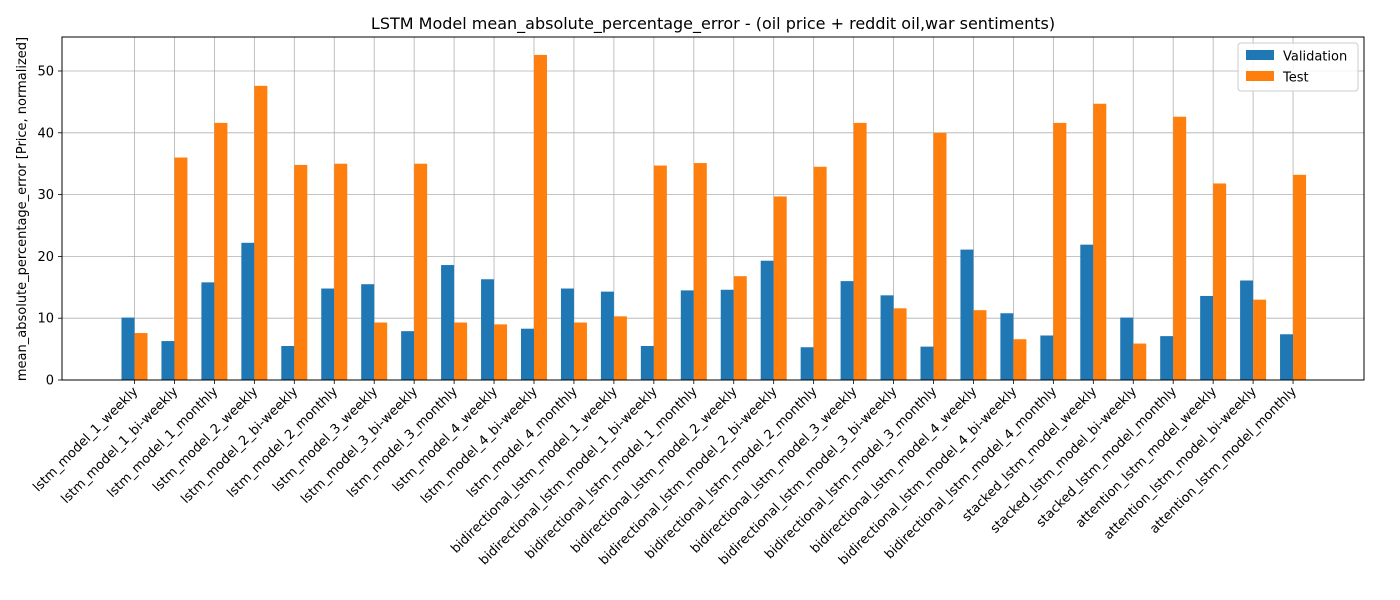 The height and width of the screenshot is (600, 1400). Describe the element at coordinates (49, 226) in the screenshot. I see `y-axis-ticks: 0 10 20 30 40 50` at that location.